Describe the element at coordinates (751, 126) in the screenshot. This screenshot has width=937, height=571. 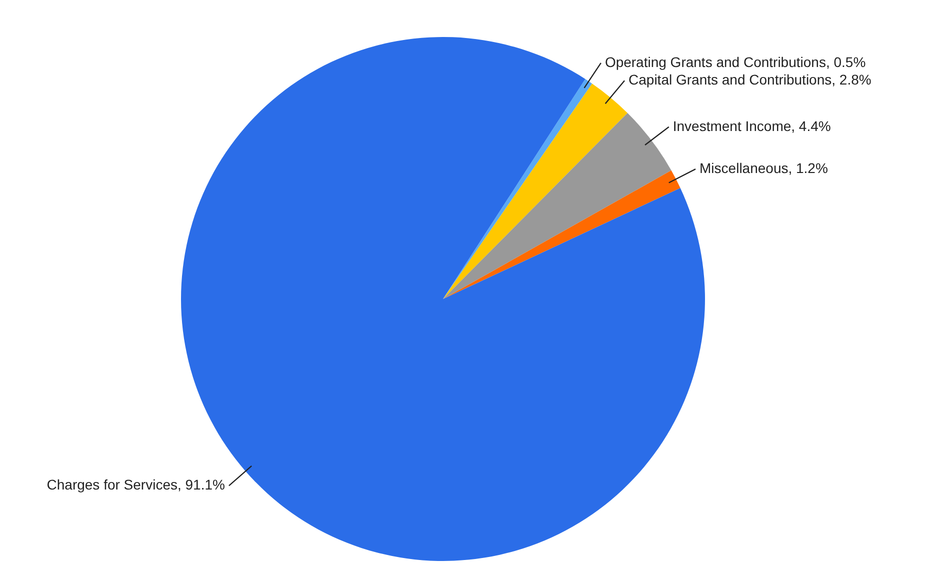
I see `slice-label: Investment Income, 4.4%` at that location.